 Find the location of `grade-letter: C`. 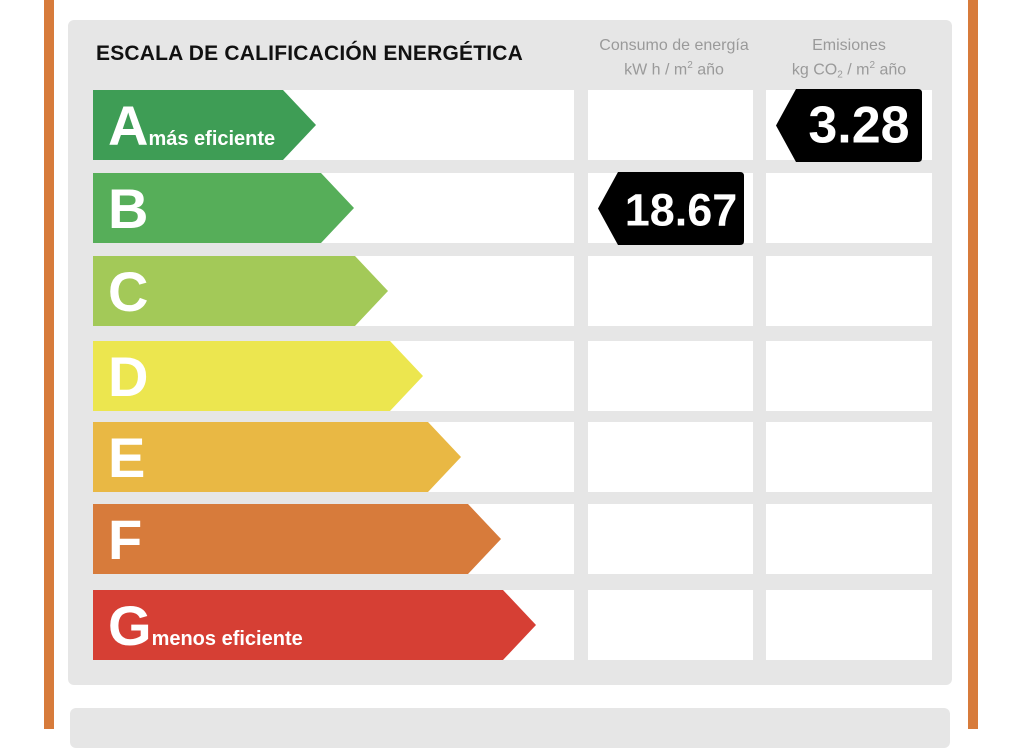

grade-letter: C is located at coordinates (128, 291).